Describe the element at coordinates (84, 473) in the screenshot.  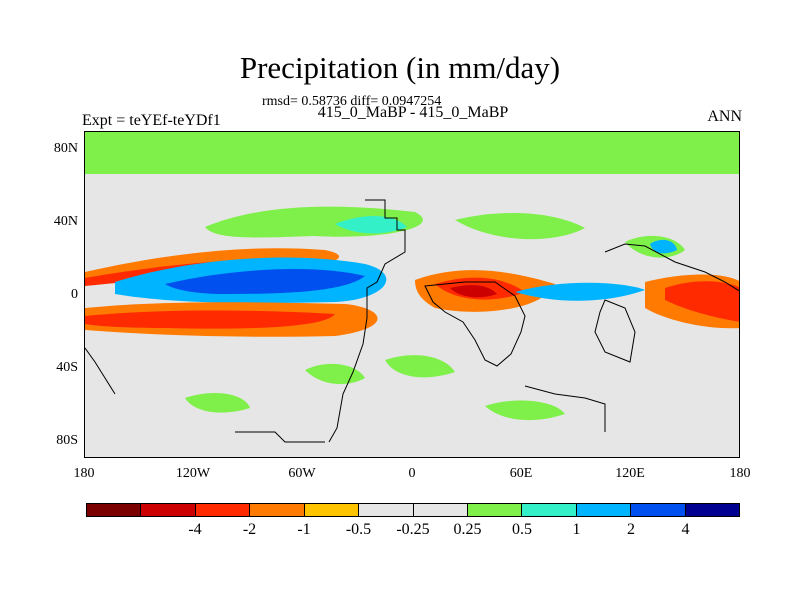
I see `x-tick-180w: 180` at that location.